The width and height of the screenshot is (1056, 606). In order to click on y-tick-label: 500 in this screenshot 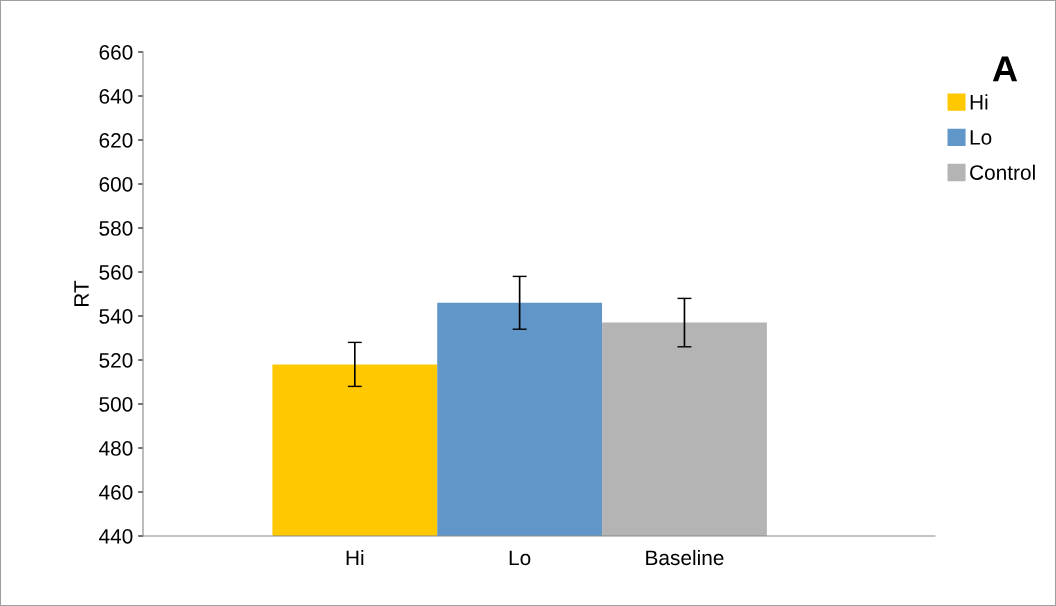, I will do `click(116, 404)`.